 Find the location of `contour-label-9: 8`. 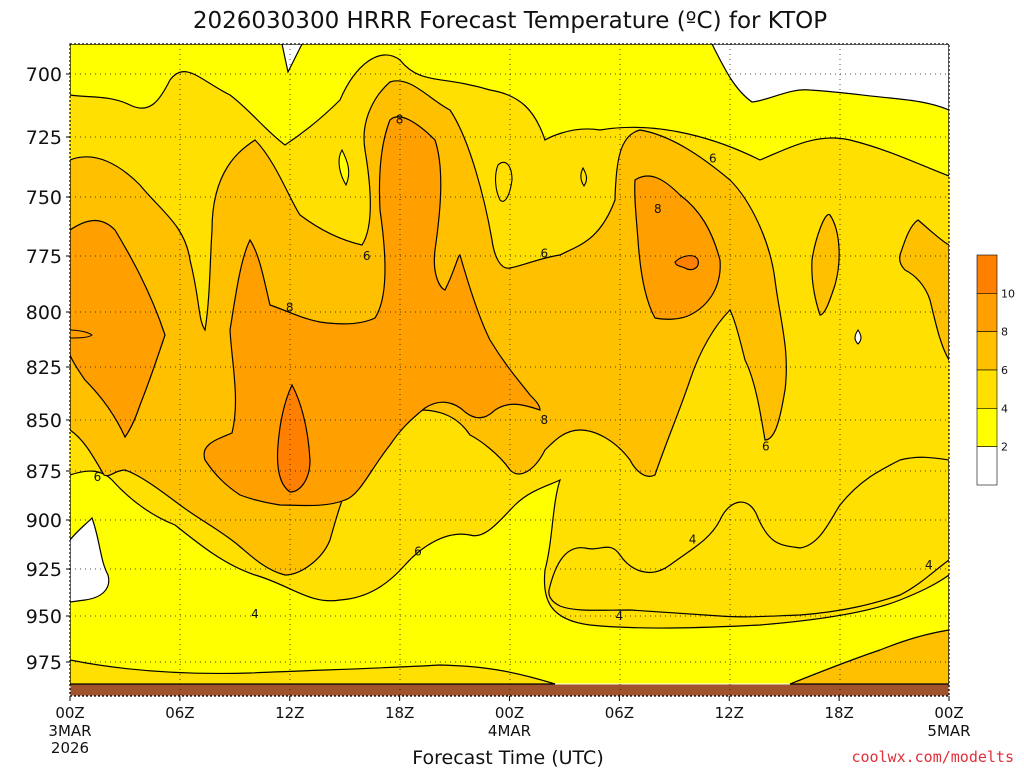

contour-label-9: 8 is located at coordinates (658, 209).